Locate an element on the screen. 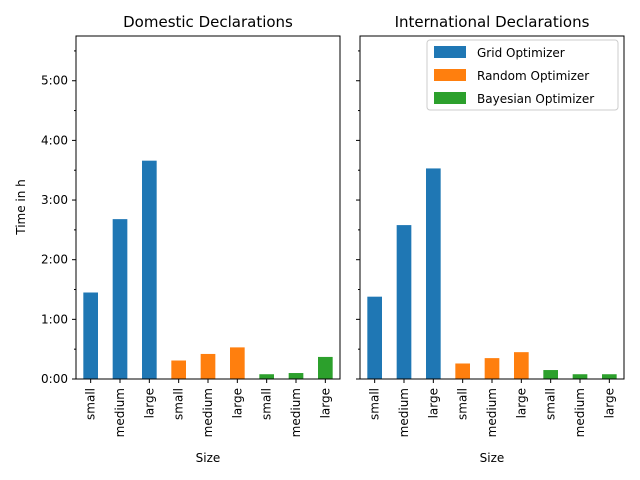 The width and height of the screenshot is (640, 480). legend-label-bayesian: Bayesian Optimizer is located at coordinates (535, 99).